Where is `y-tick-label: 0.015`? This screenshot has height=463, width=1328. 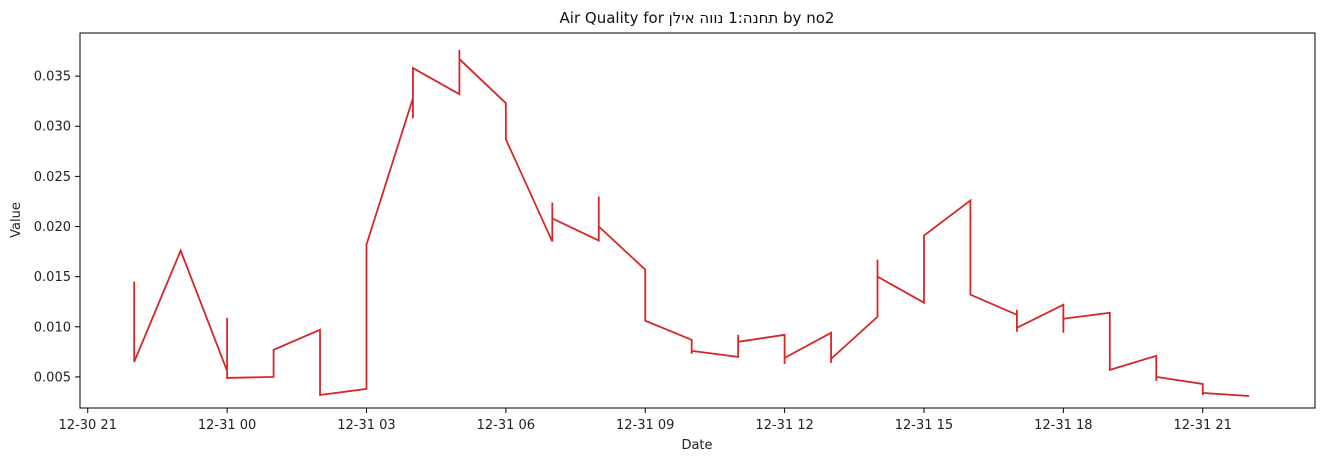
y-tick-label: 0.015 is located at coordinates (52, 277).